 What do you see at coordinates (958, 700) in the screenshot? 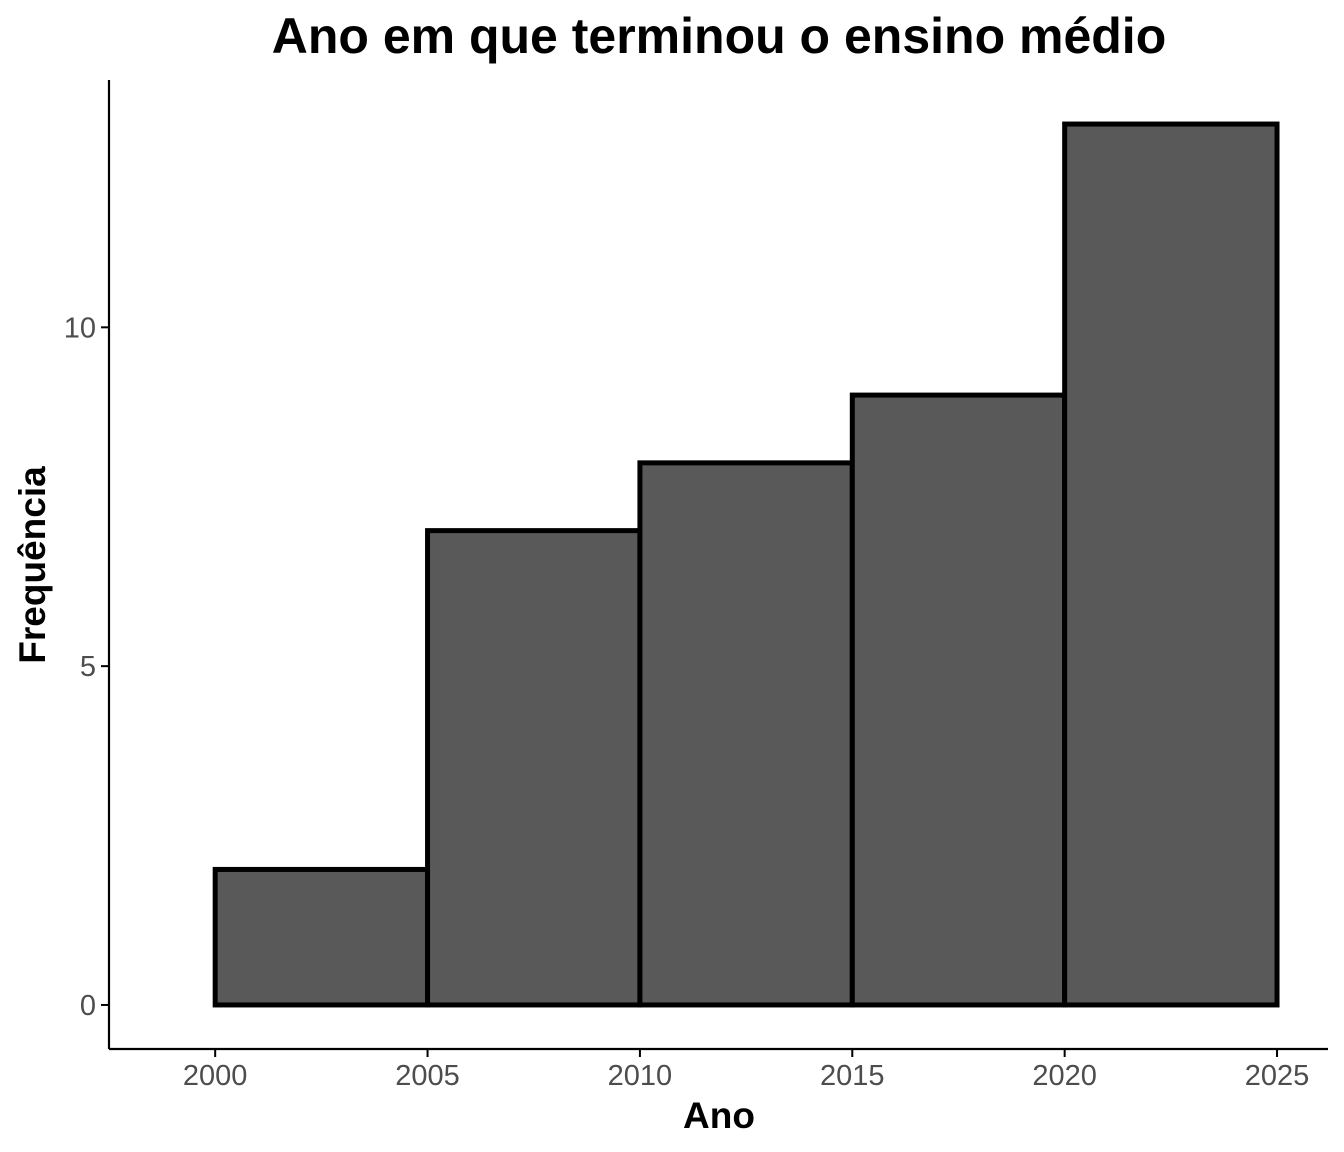
I see `histogram-bar-2015-2020` at bounding box center [958, 700].